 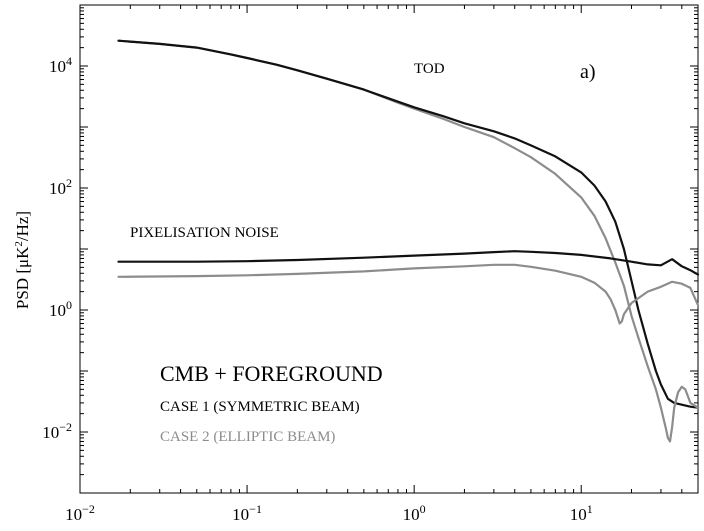 What do you see at coordinates (60, 65) in the screenshot?
I see `y-tick-label: 10⁴` at bounding box center [60, 65].